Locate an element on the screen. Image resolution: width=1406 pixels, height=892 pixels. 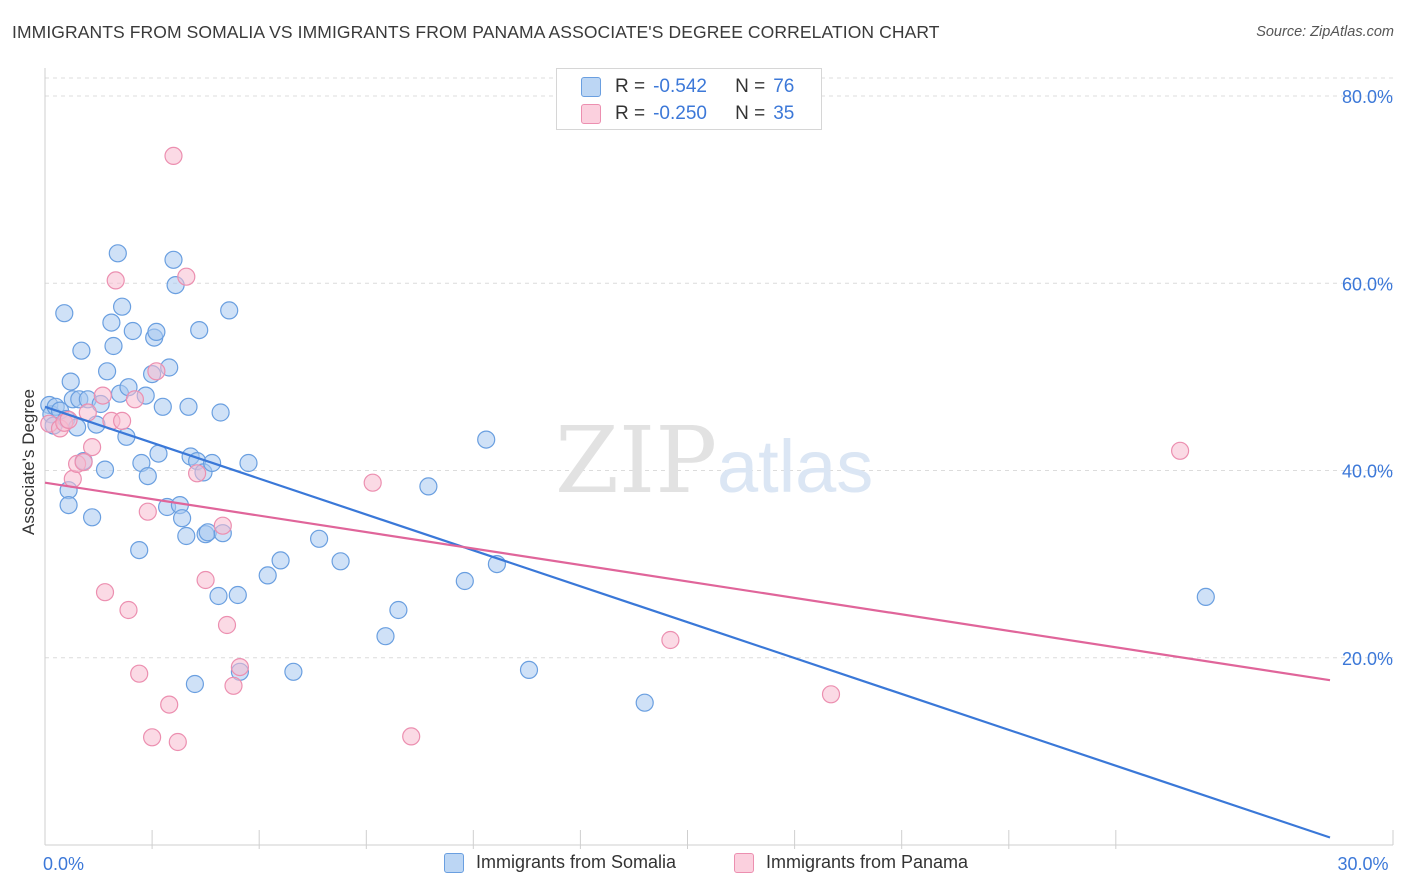
y-tick-label-80: 80.0% is located at coordinates (1367, 97).